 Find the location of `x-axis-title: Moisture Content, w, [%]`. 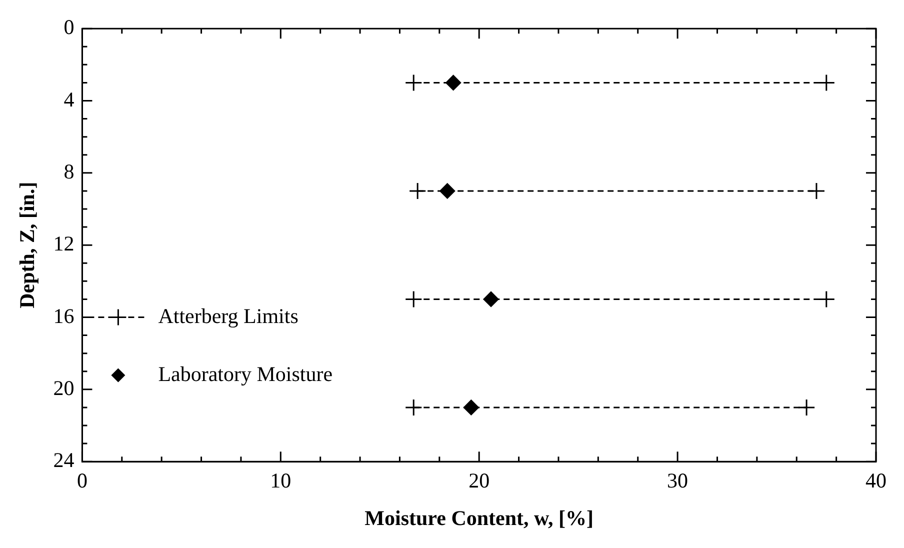

x-axis-title: Moisture Content, w, [%] is located at coordinates (479, 518).